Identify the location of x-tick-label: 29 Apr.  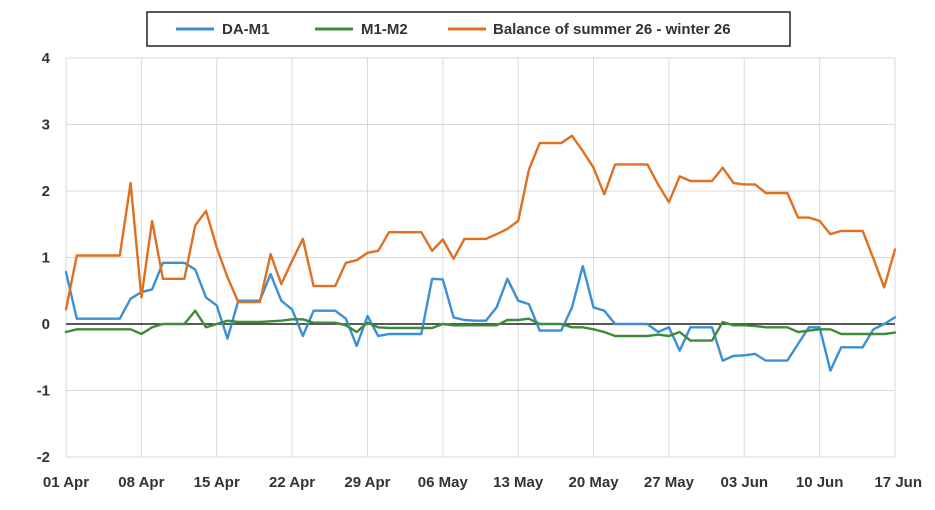
(367, 482).